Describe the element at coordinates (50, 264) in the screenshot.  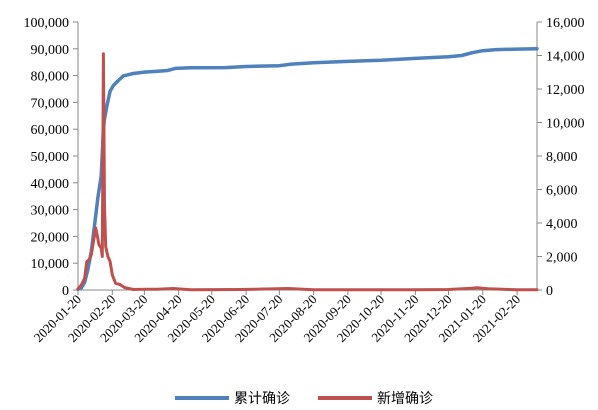
I see `y-left-tick-label: 10,000` at that location.